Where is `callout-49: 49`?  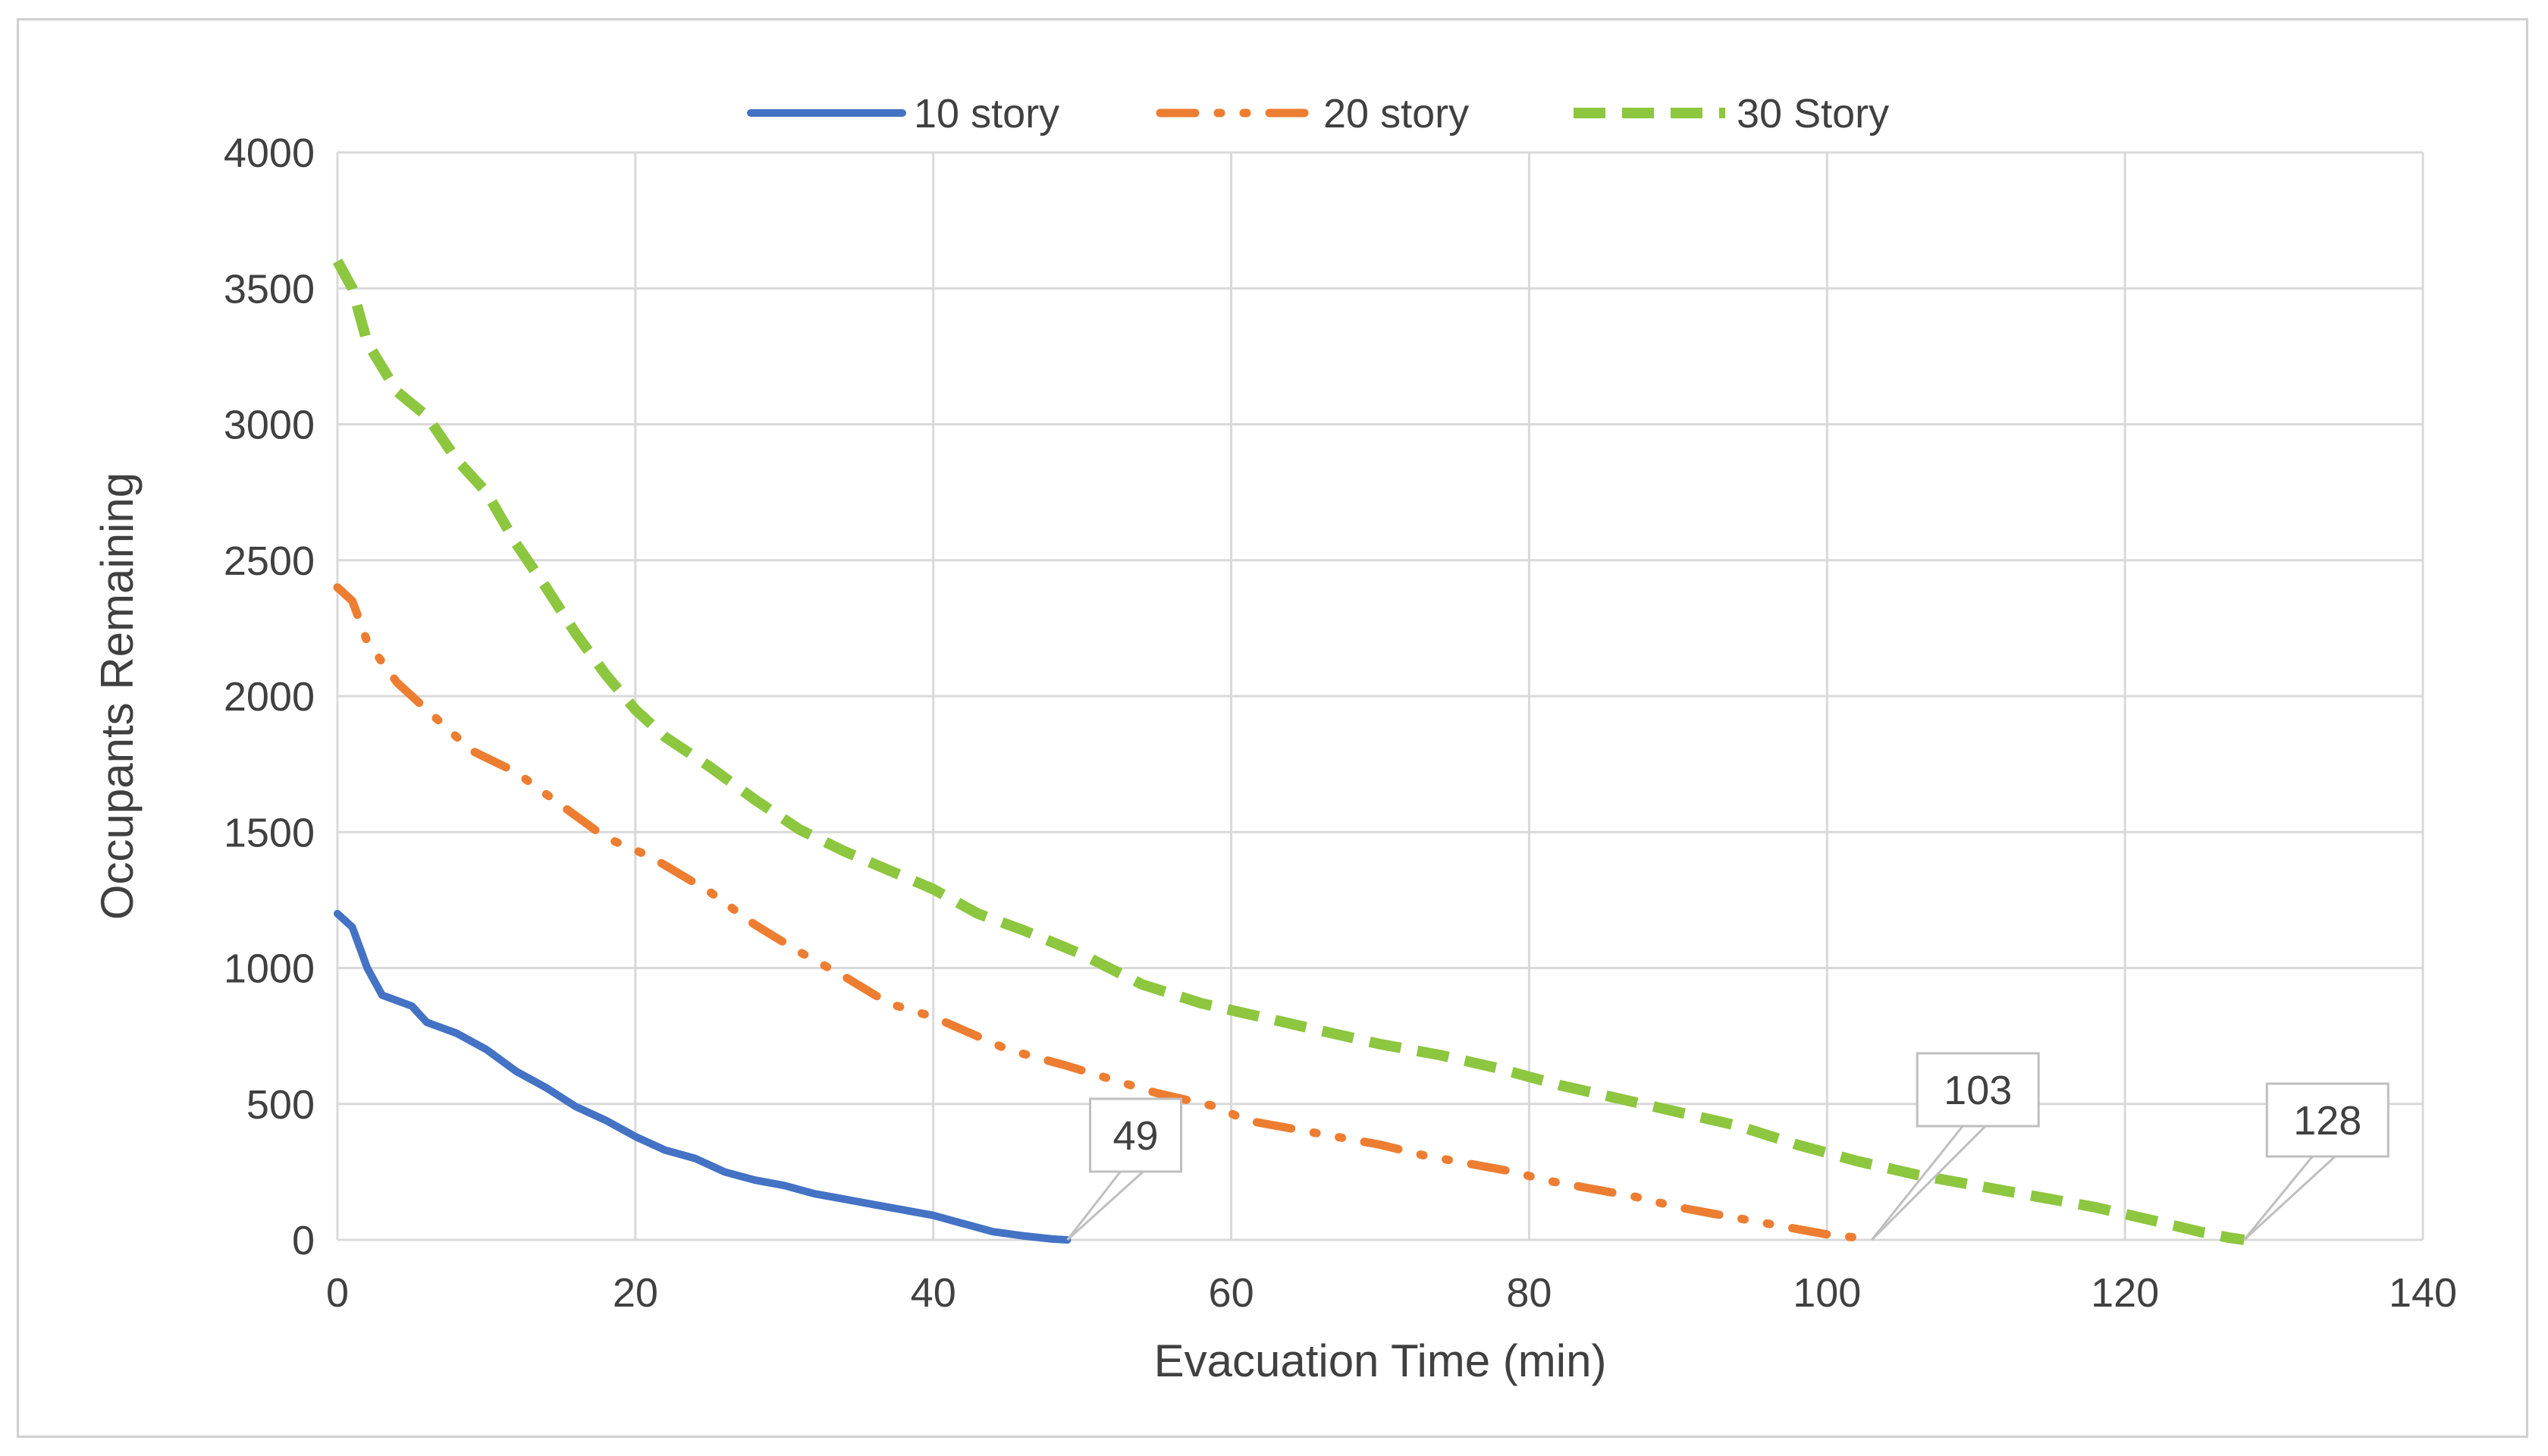
callout-49: 49 is located at coordinates (1124, 1169).